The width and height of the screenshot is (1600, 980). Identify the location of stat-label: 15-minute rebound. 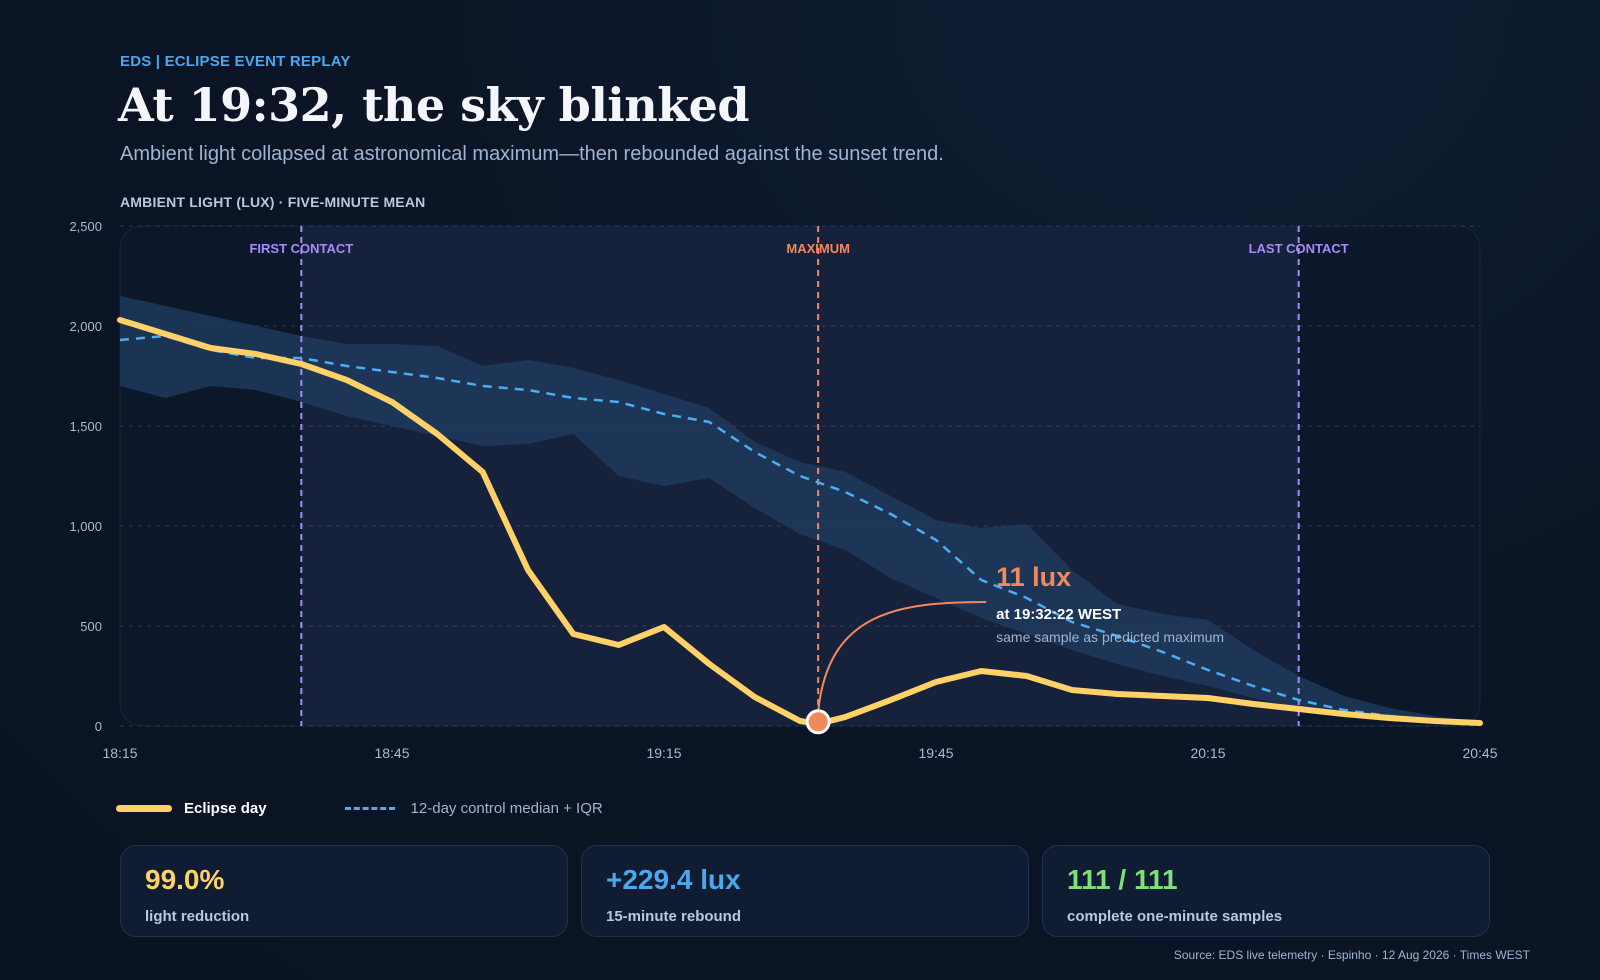
(674, 916).